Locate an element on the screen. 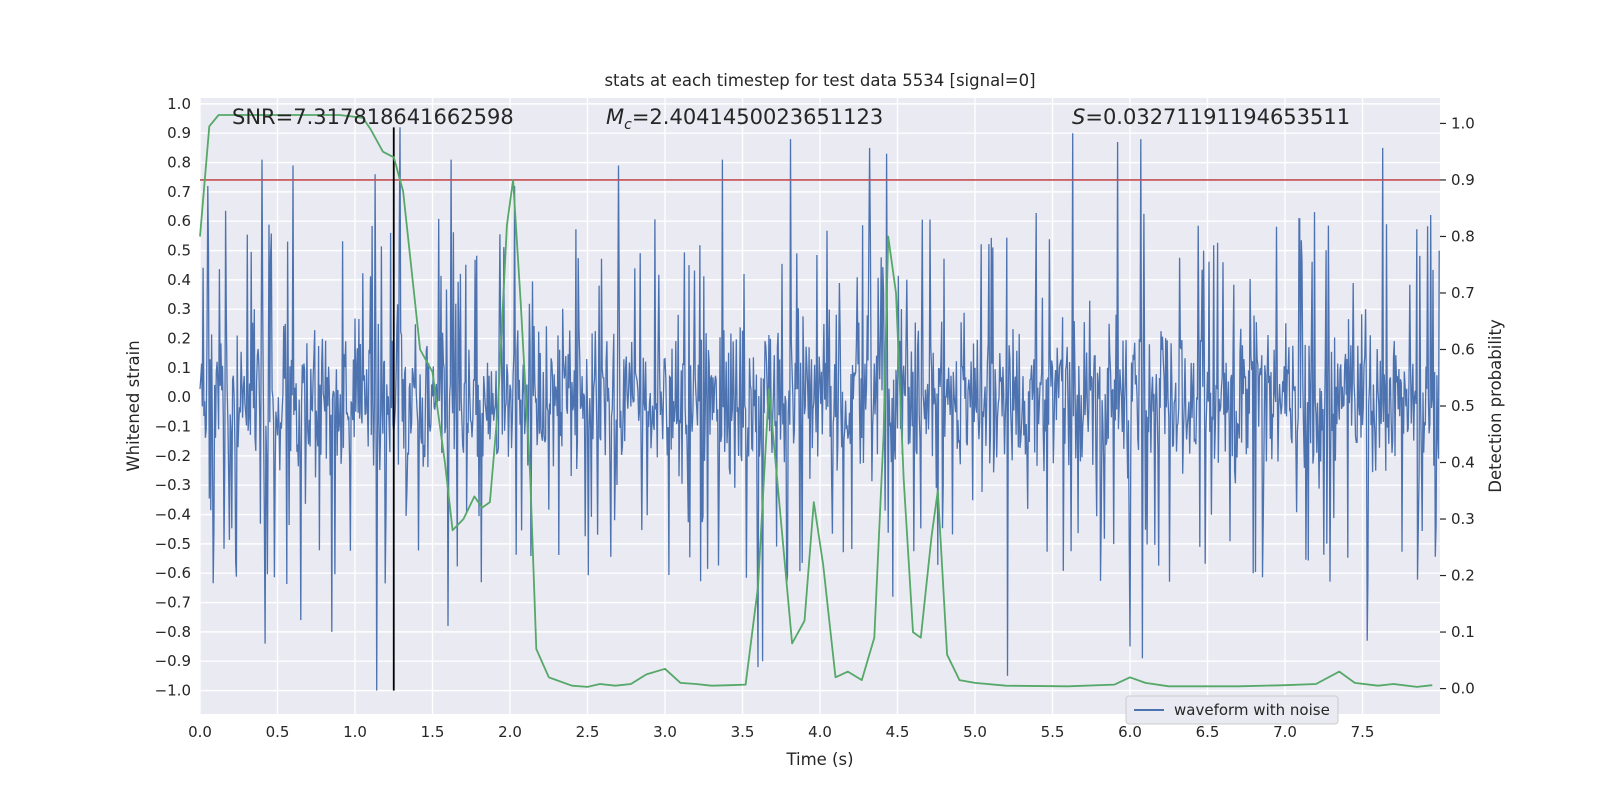 The height and width of the screenshot is (800, 1600). y-left-tick-label: −0.9 is located at coordinates (173, 661).